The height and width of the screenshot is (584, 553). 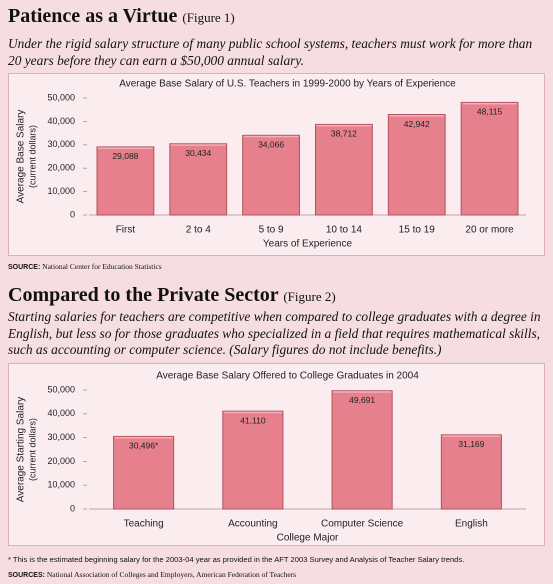 What do you see at coordinates (143, 295) in the screenshot?
I see `heading-text: Compared to the Private Sector` at bounding box center [143, 295].